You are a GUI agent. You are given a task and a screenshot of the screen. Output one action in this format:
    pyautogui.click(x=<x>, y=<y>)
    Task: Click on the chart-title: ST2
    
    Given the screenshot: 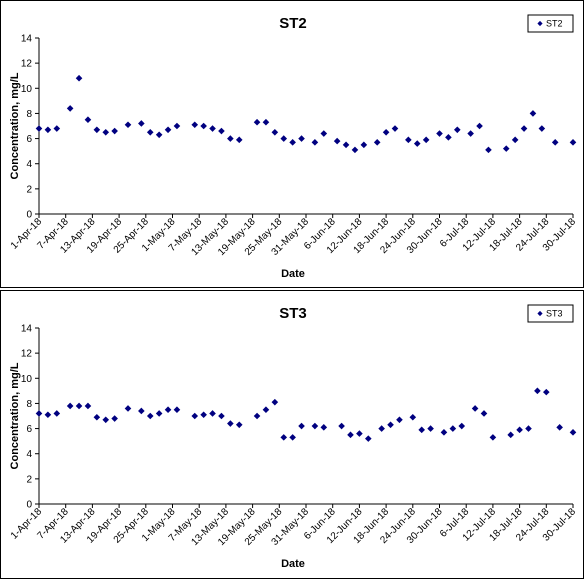 What is the action you would take?
    pyautogui.click(x=293, y=23)
    